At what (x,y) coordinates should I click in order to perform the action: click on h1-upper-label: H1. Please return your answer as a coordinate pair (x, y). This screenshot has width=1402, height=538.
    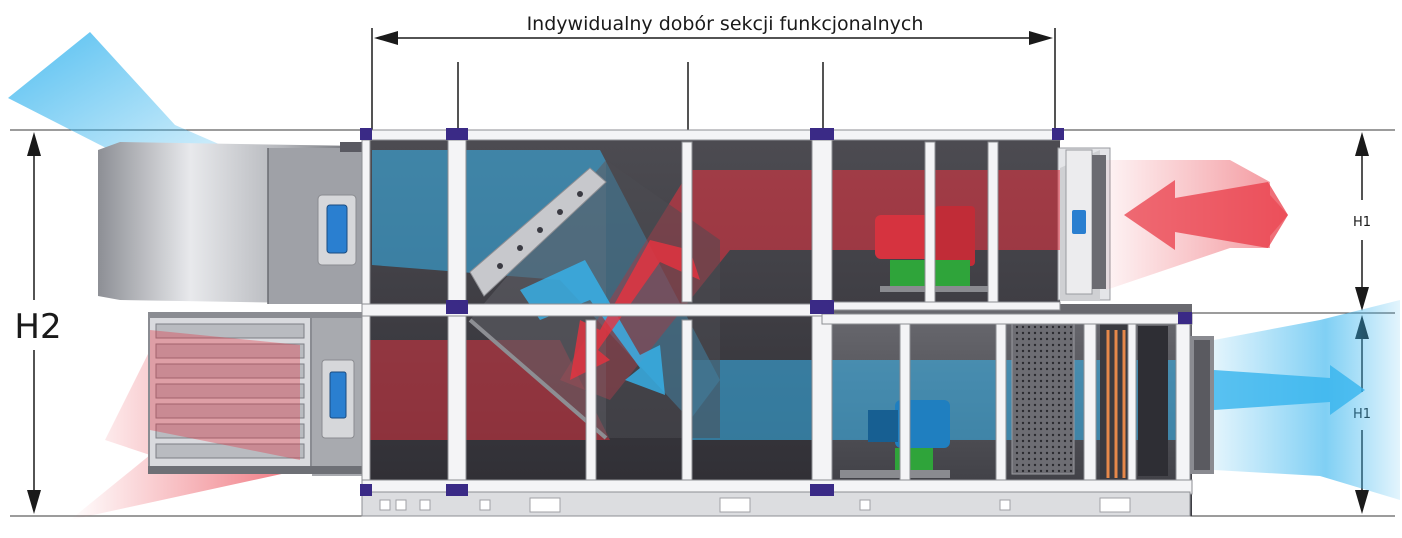
    Looking at the image, I should click on (1362, 222).